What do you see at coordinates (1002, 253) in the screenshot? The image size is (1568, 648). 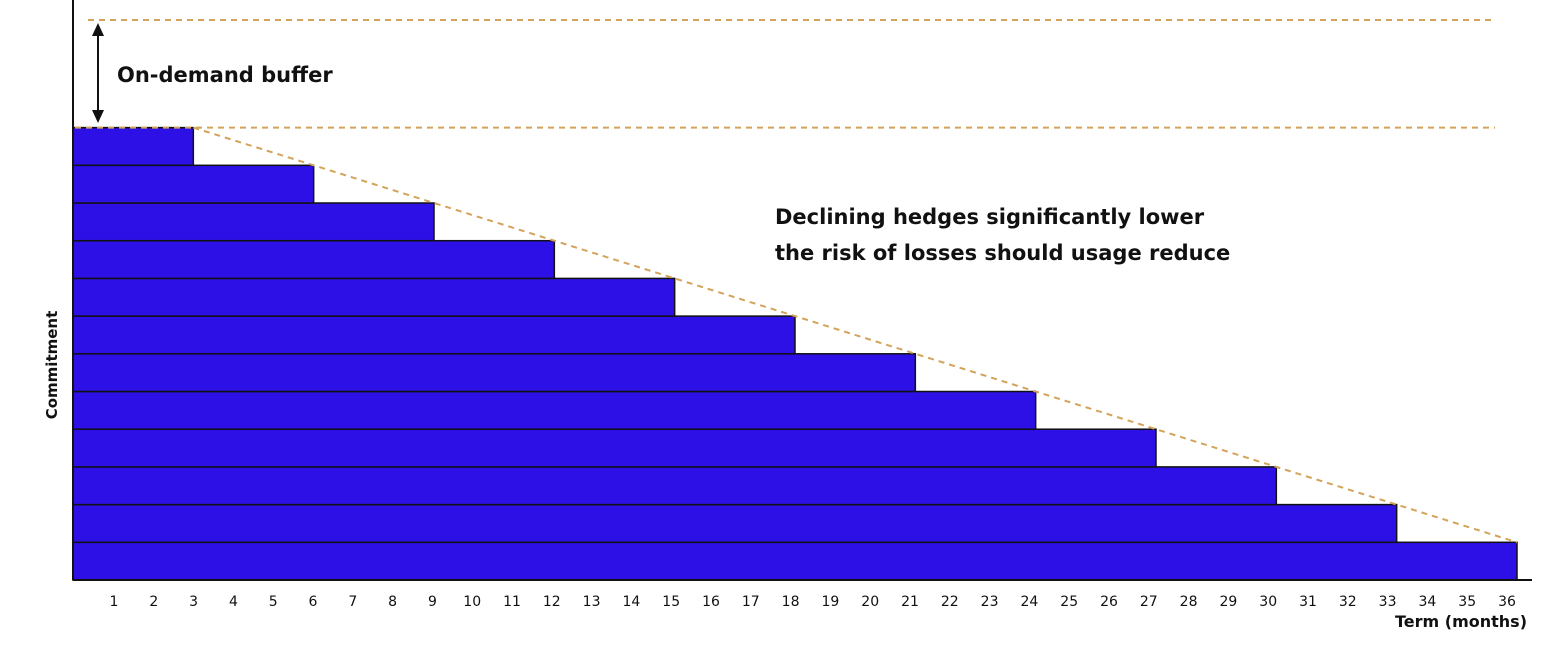 I see `decline-annotation-line2: the risk of losses should usage reduce` at bounding box center [1002, 253].